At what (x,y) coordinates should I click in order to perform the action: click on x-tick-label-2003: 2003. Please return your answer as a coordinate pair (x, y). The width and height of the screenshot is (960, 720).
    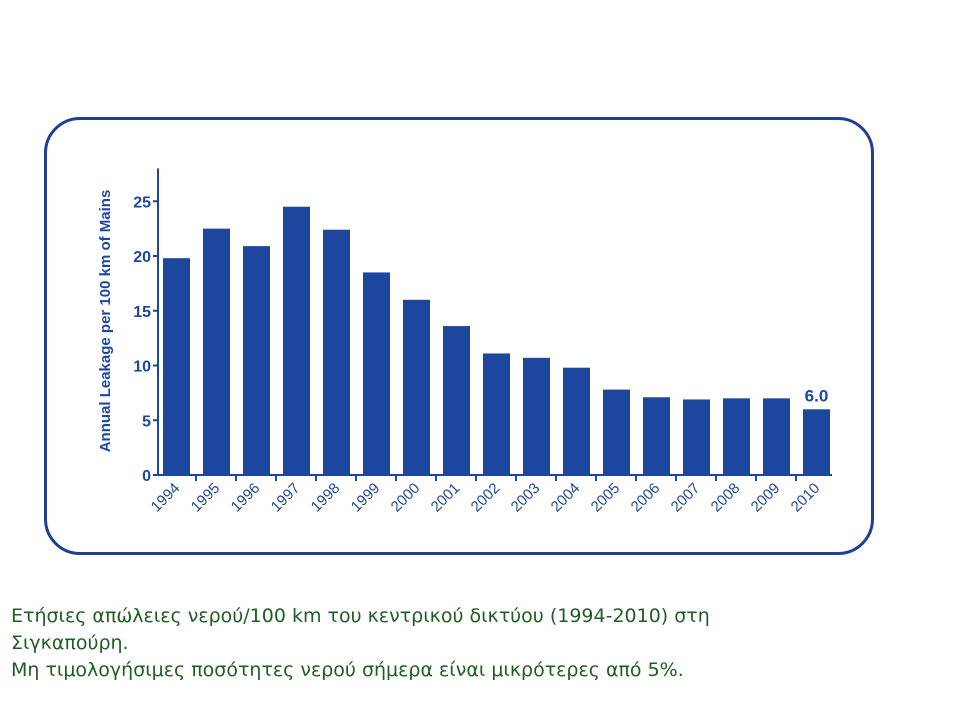
    Looking at the image, I should click on (526, 498).